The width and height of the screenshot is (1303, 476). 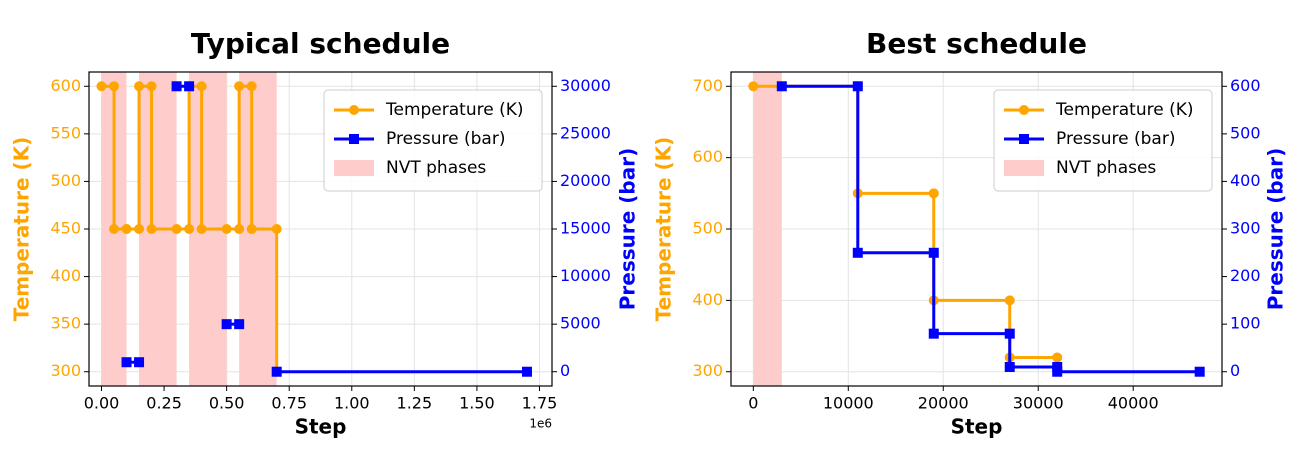 What do you see at coordinates (1245, 275) in the screenshot?
I see `y2-tick-label: 200` at bounding box center [1245, 275].